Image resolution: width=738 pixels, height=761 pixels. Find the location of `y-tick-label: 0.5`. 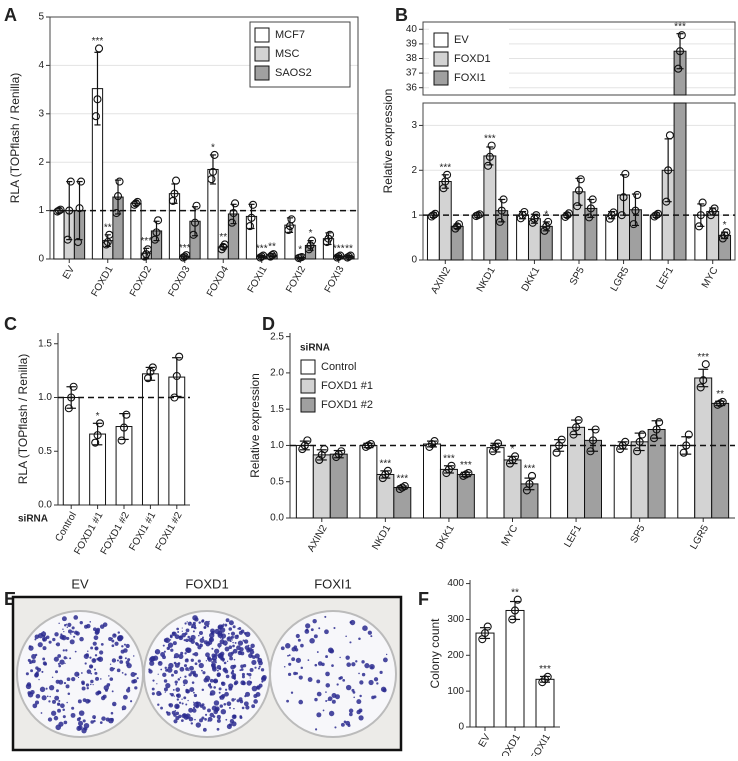

y-tick-label: 0.5 is located at coordinates (45, 451).